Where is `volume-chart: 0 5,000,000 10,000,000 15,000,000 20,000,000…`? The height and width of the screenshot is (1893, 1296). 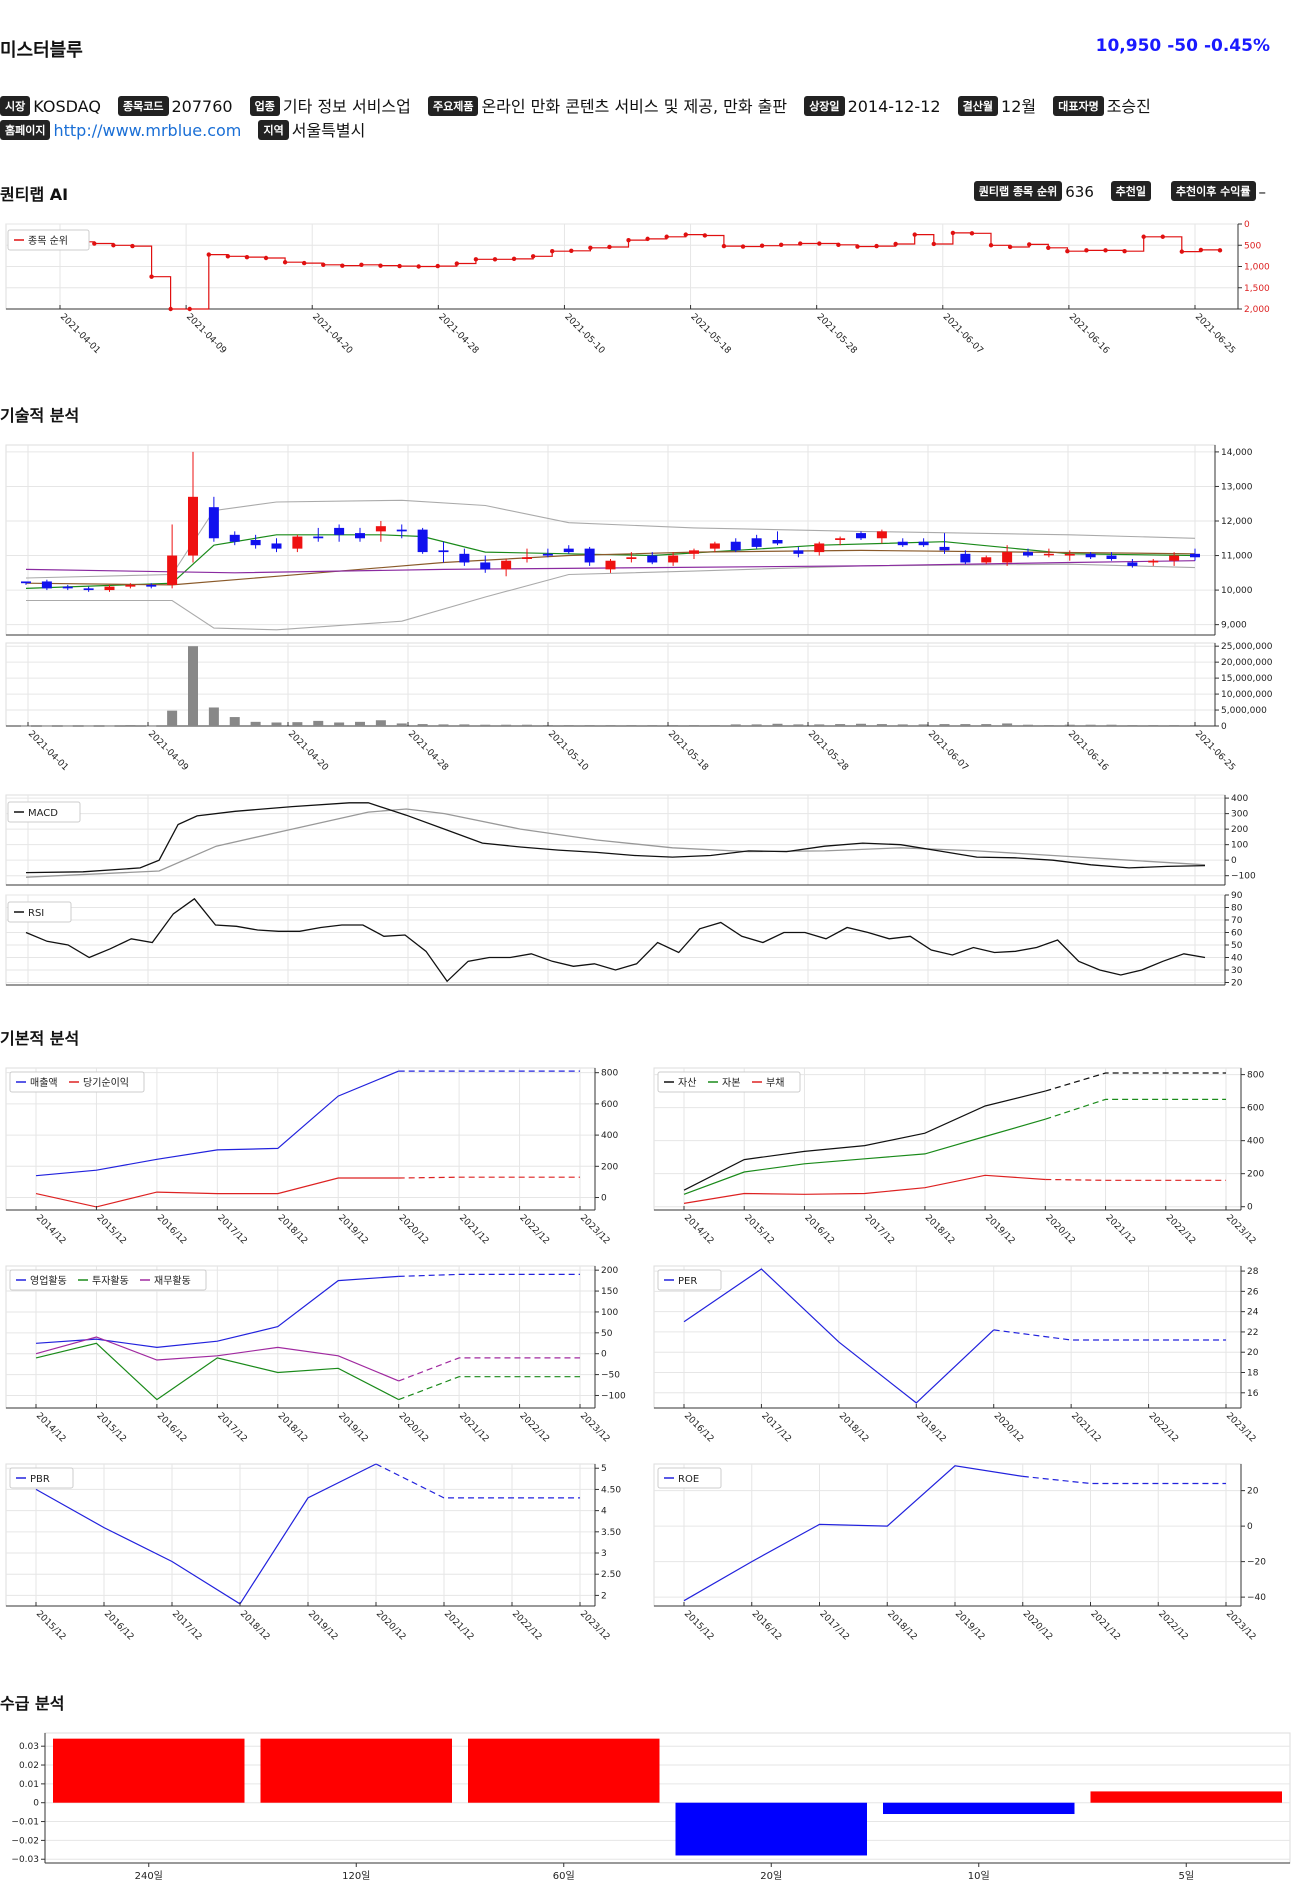 volume-chart: 0 5,000,000 10,000,000 15,000,000 20,000,000… is located at coordinates (639, 707).